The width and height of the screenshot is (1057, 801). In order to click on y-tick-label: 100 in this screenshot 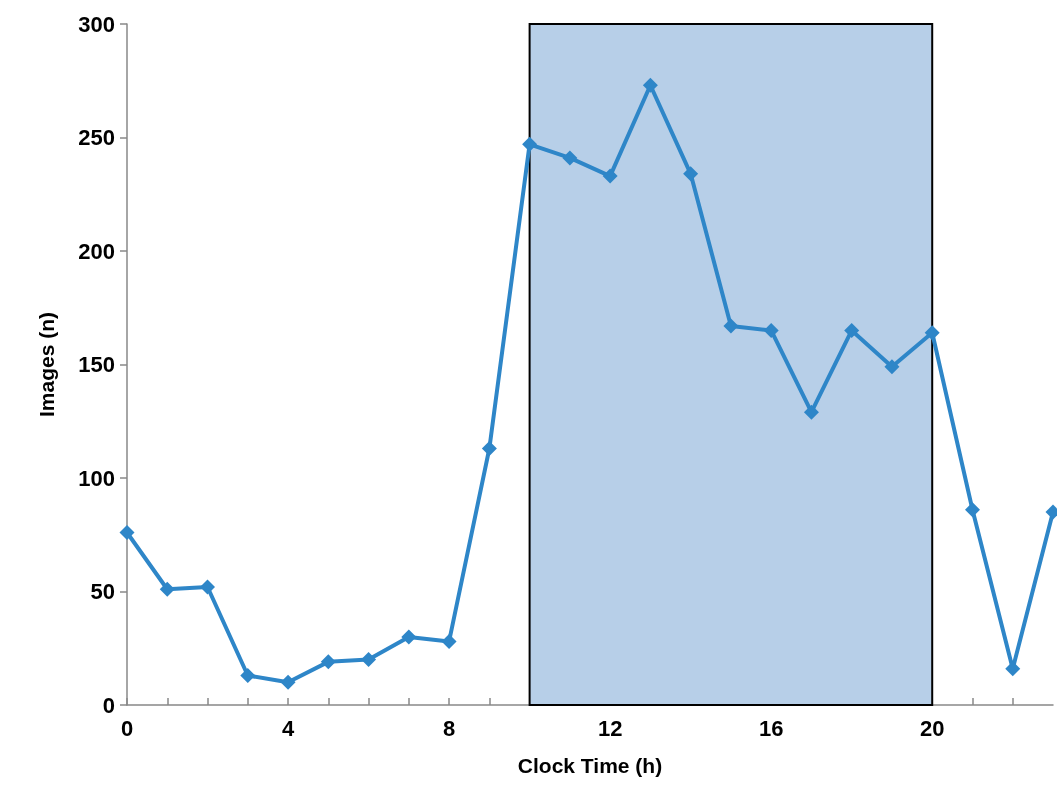, I will do `click(96, 478)`.